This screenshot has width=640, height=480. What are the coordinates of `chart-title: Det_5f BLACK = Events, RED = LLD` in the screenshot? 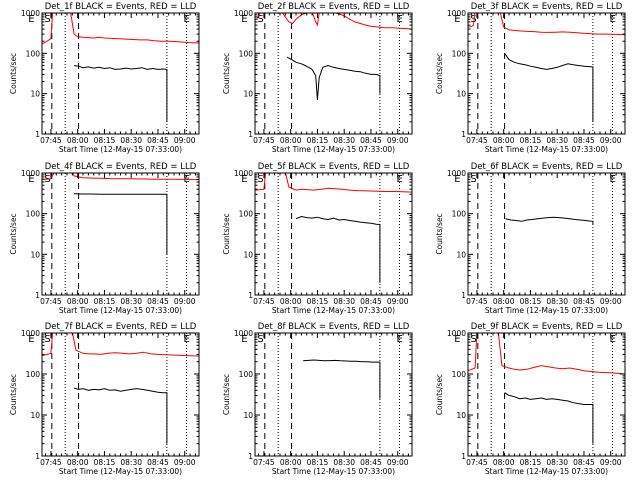 It's located at (334, 167).